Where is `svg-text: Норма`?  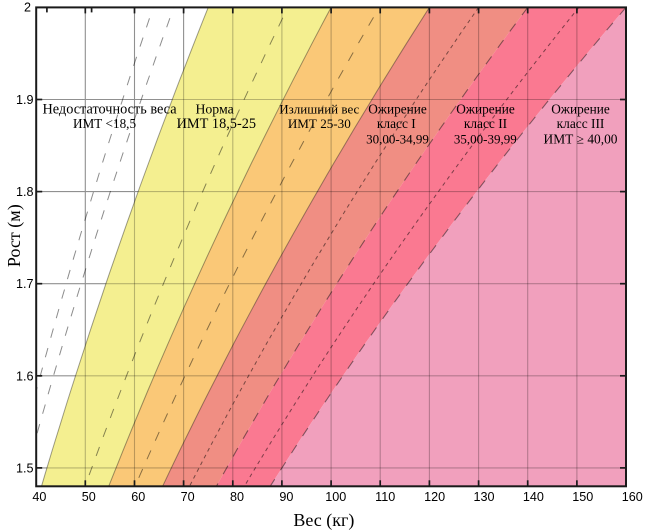
svg-text: Норма is located at coordinates (214, 108).